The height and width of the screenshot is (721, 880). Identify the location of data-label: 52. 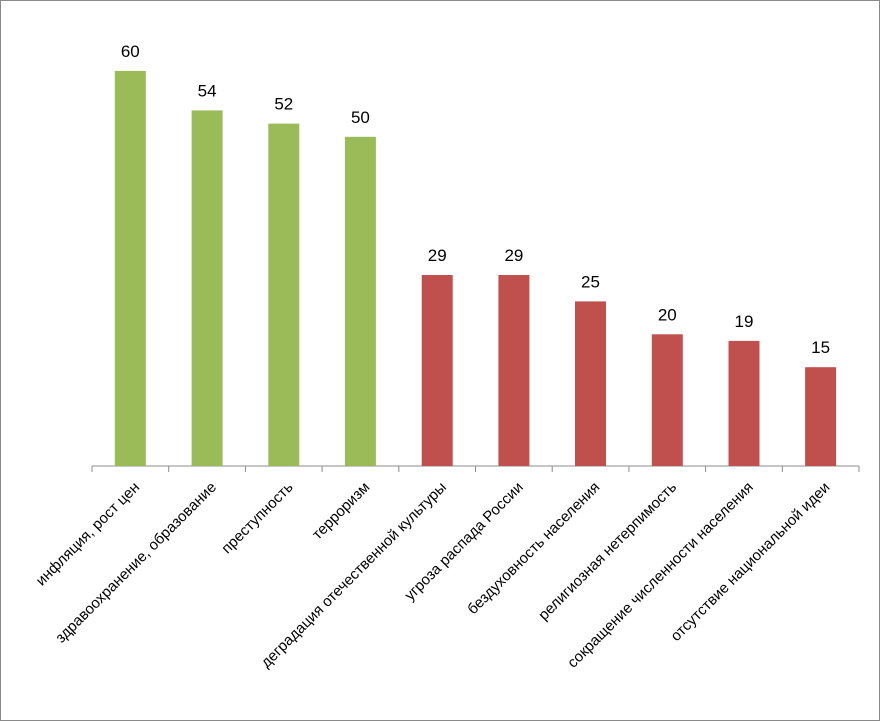
(283, 104).